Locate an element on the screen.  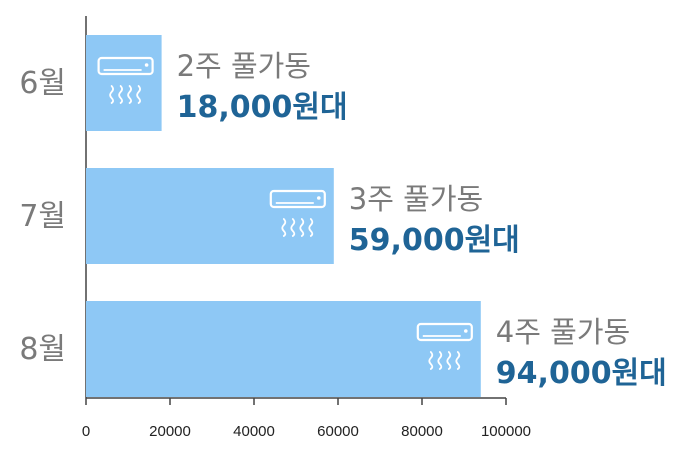
category-label: 8월 is located at coordinates (42, 349).